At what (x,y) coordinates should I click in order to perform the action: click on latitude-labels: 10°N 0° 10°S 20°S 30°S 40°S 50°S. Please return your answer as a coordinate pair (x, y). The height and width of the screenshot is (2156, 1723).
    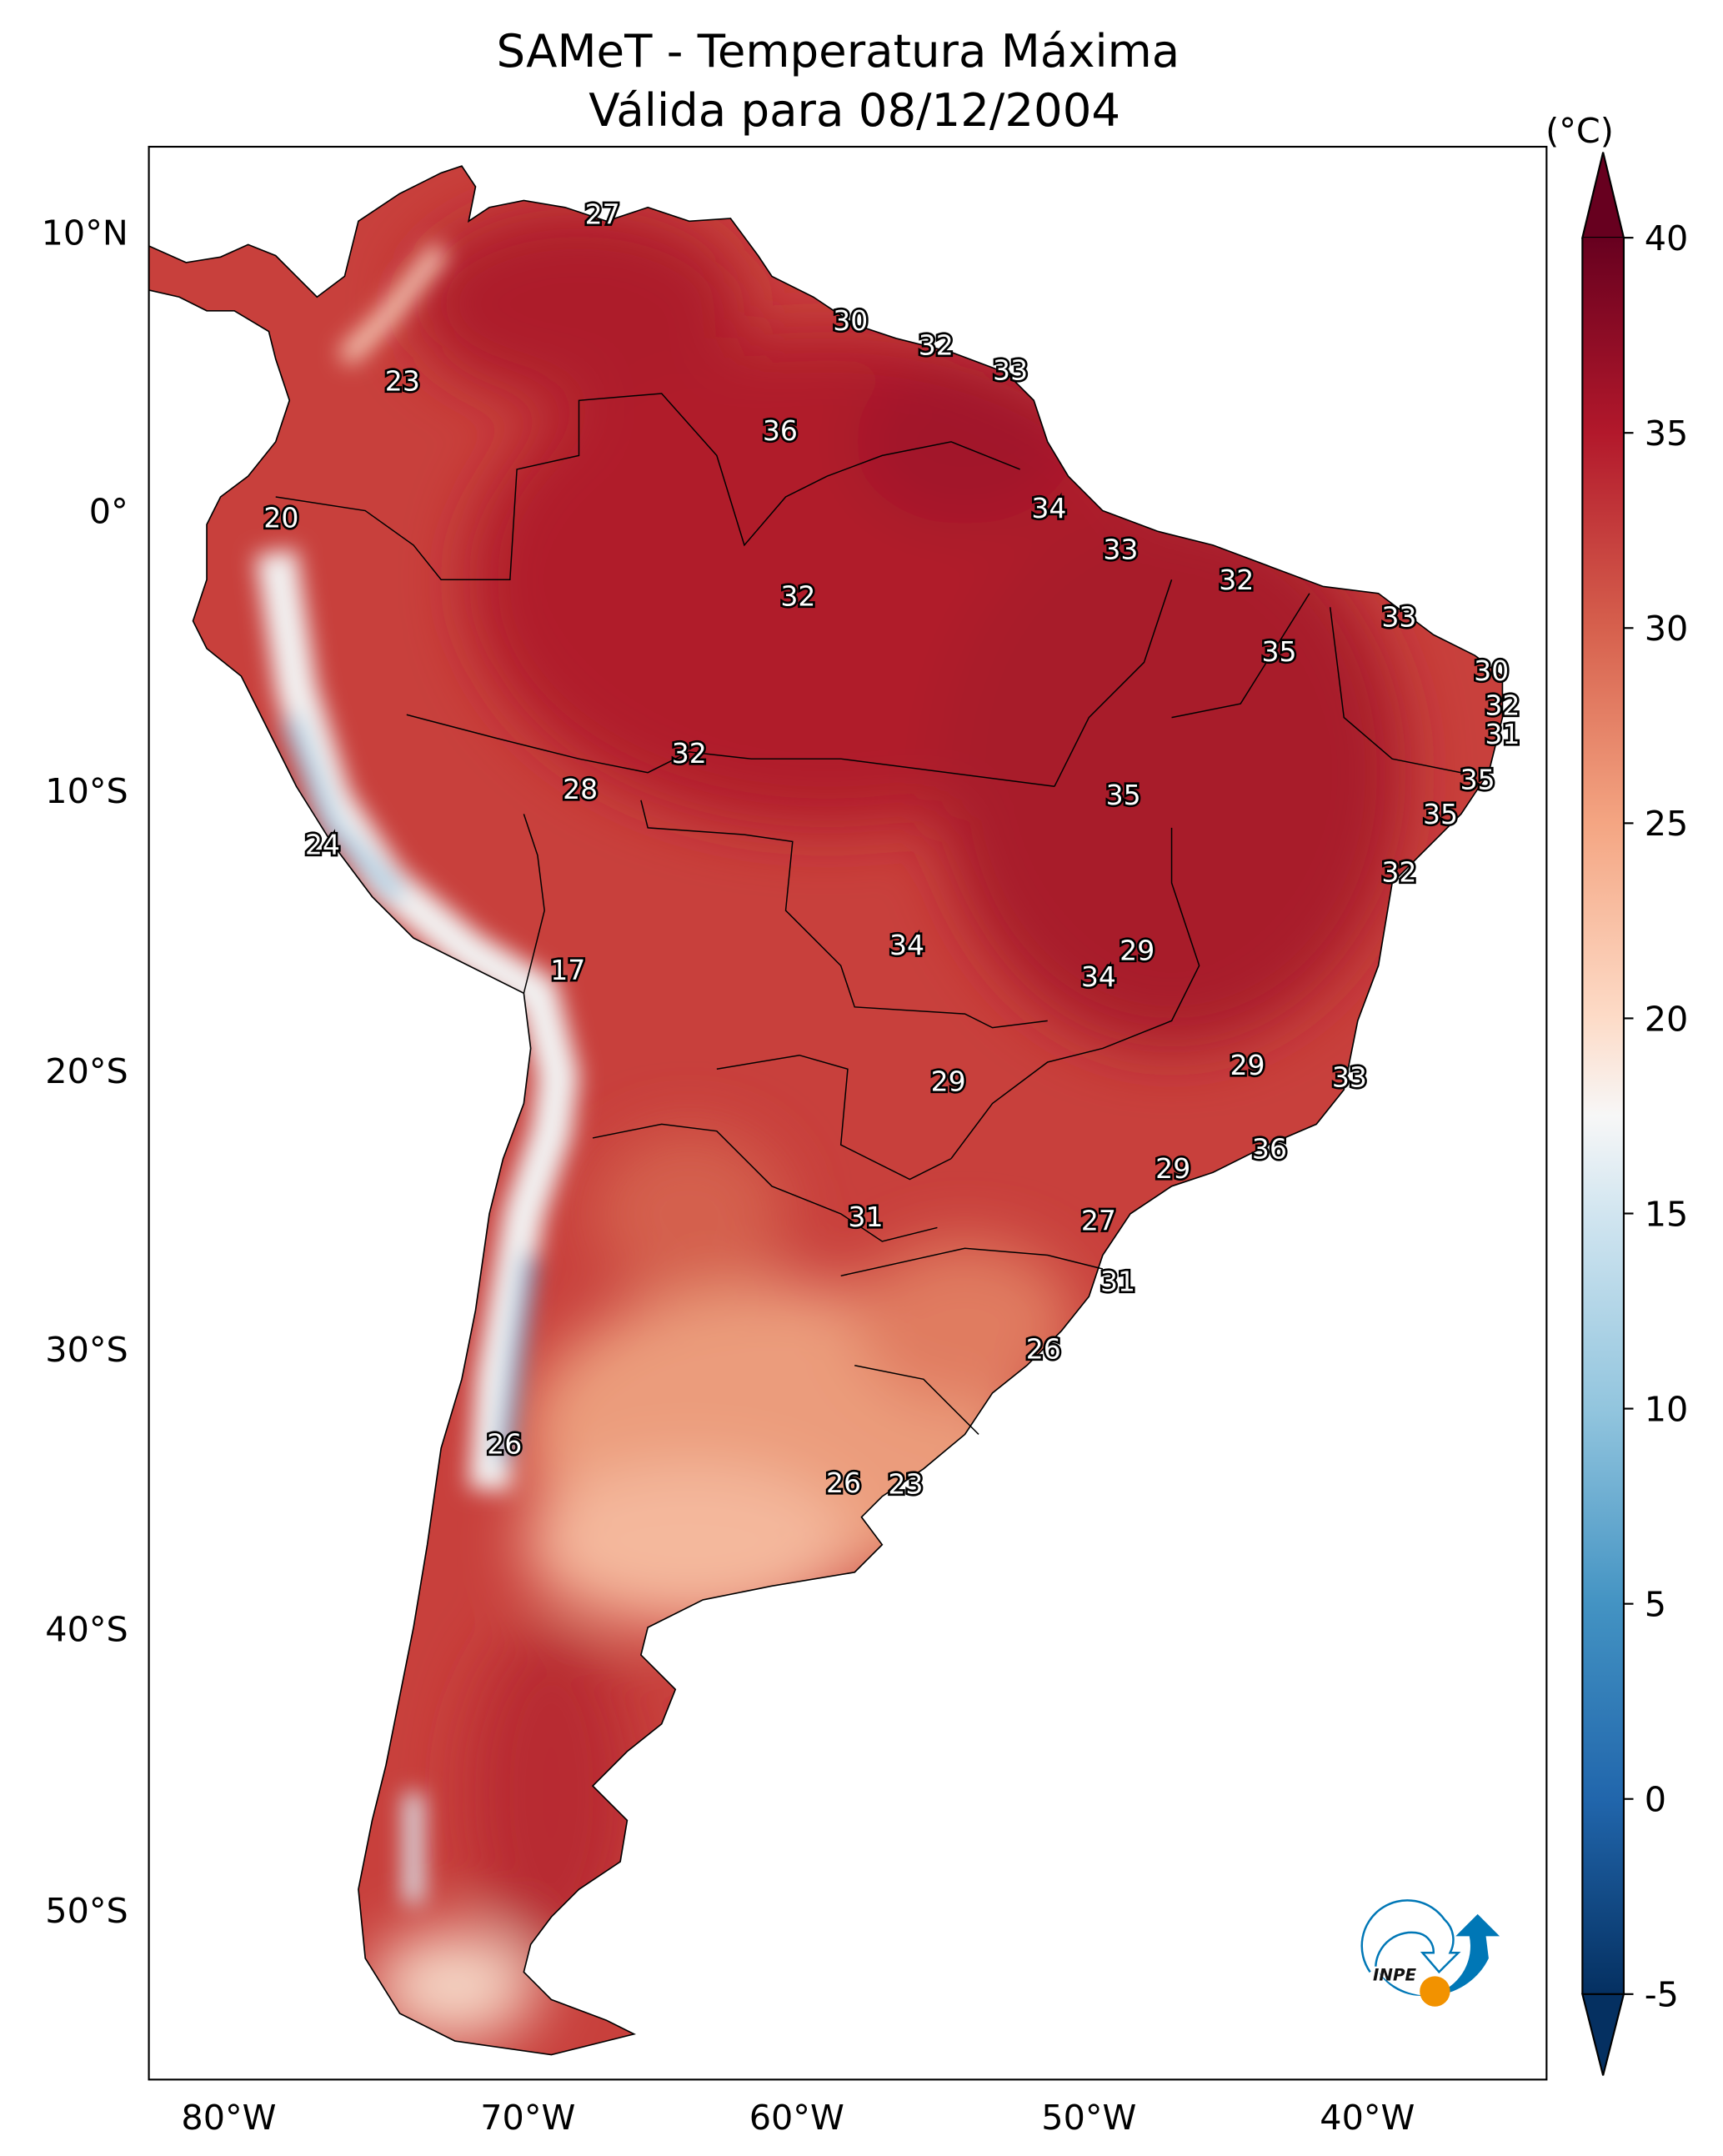
    Looking at the image, I should click on (85, 1071).